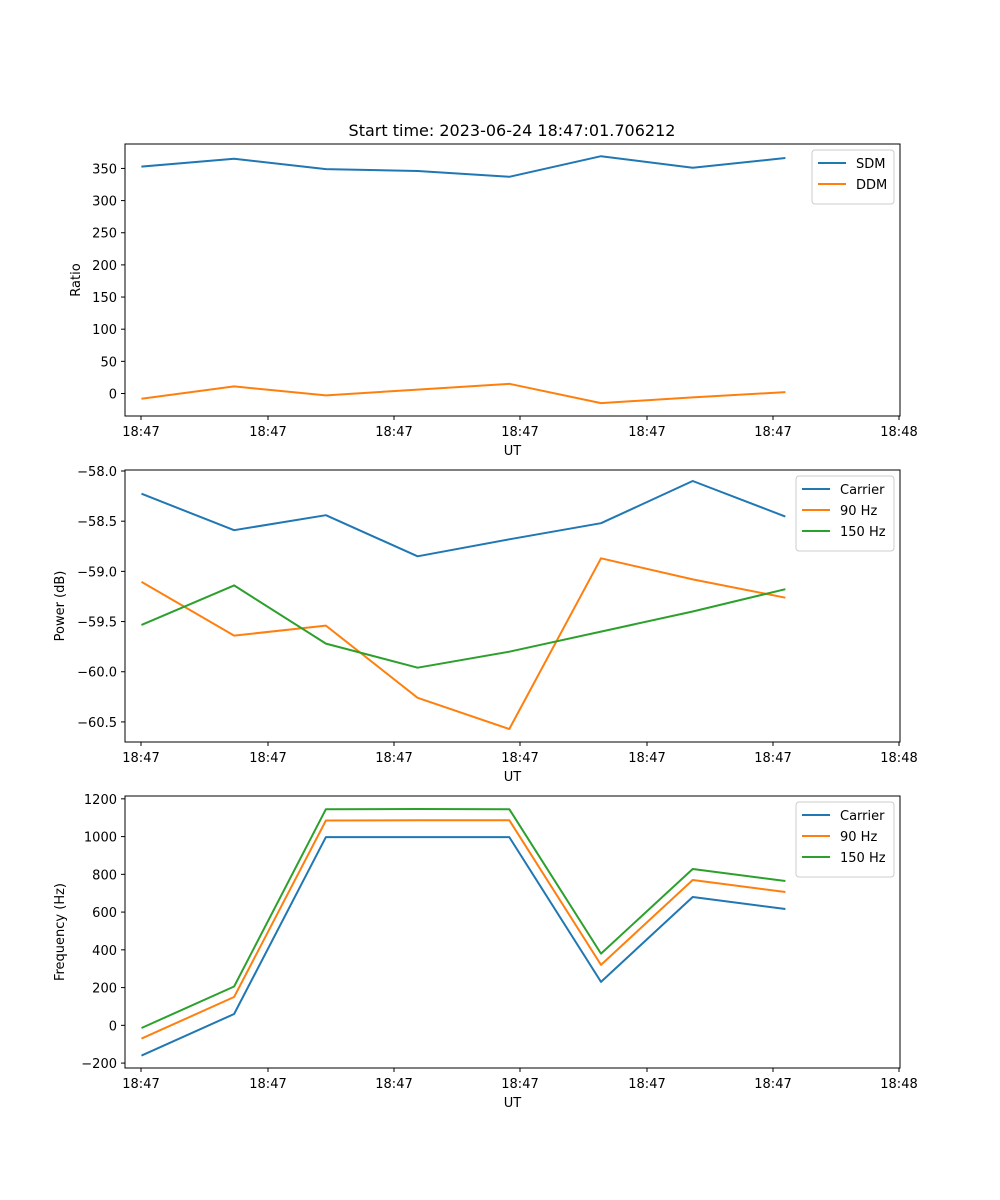 Image resolution: width=1000 pixels, height=1200 pixels. What do you see at coordinates (104, 951) in the screenshot?
I see `y-tick-label: 400` at bounding box center [104, 951].